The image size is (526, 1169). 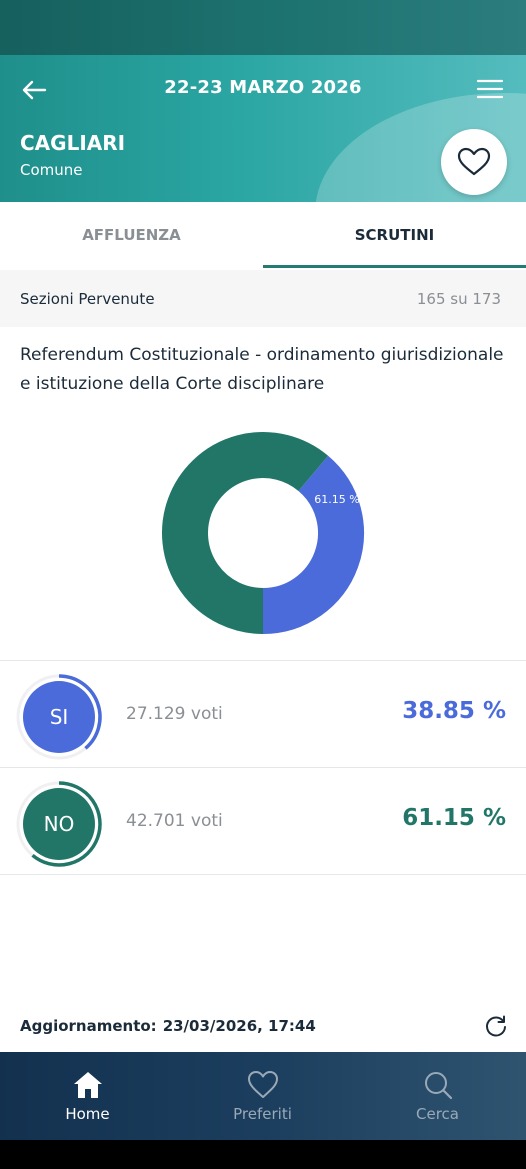 I want to click on no-label: NO, so click(x=59, y=824).